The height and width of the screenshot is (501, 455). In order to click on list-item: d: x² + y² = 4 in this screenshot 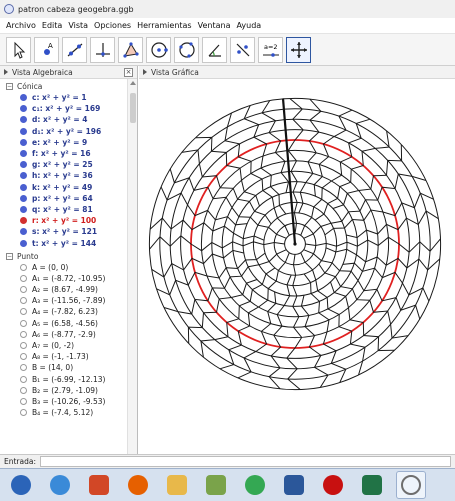, I will do `click(63, 119)`.